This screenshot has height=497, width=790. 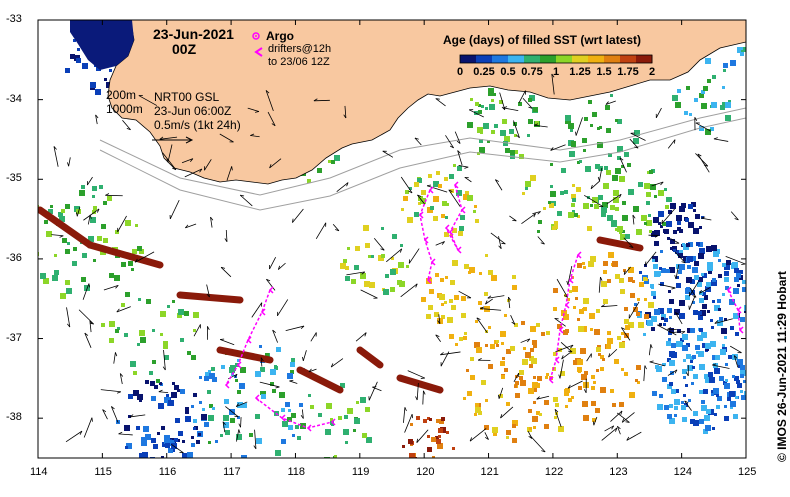 What do you see at coordinates (184, 49) in the screenshot?
I see `time-title: 00Z` at bounding box center [184, 49].